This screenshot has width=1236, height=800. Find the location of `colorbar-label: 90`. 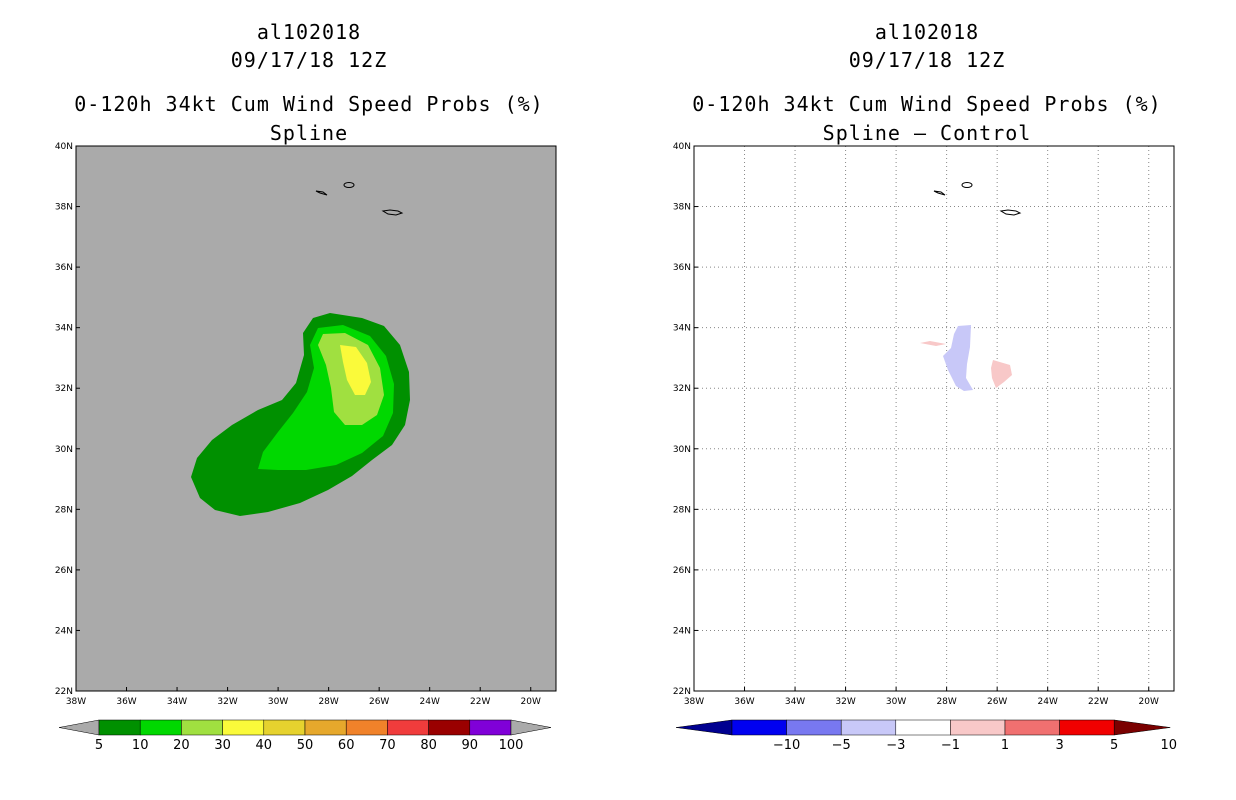

colorbar-label: 90 is located at coordinates (470, 745).